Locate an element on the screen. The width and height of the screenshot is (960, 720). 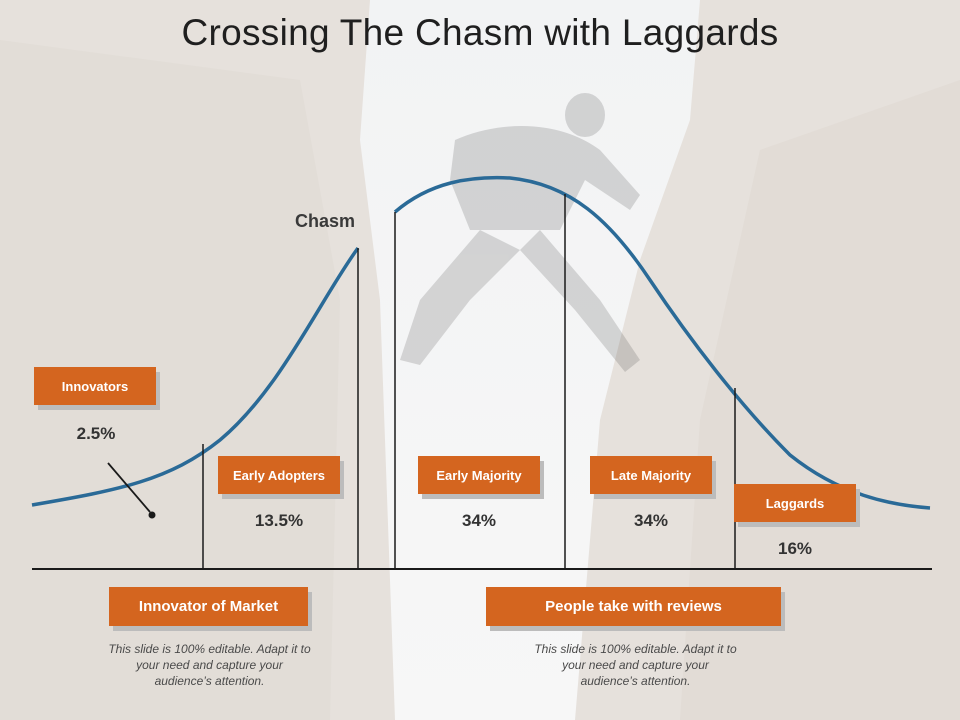
tag-late-majority: Late Majority is located at coordinates (651, 475).